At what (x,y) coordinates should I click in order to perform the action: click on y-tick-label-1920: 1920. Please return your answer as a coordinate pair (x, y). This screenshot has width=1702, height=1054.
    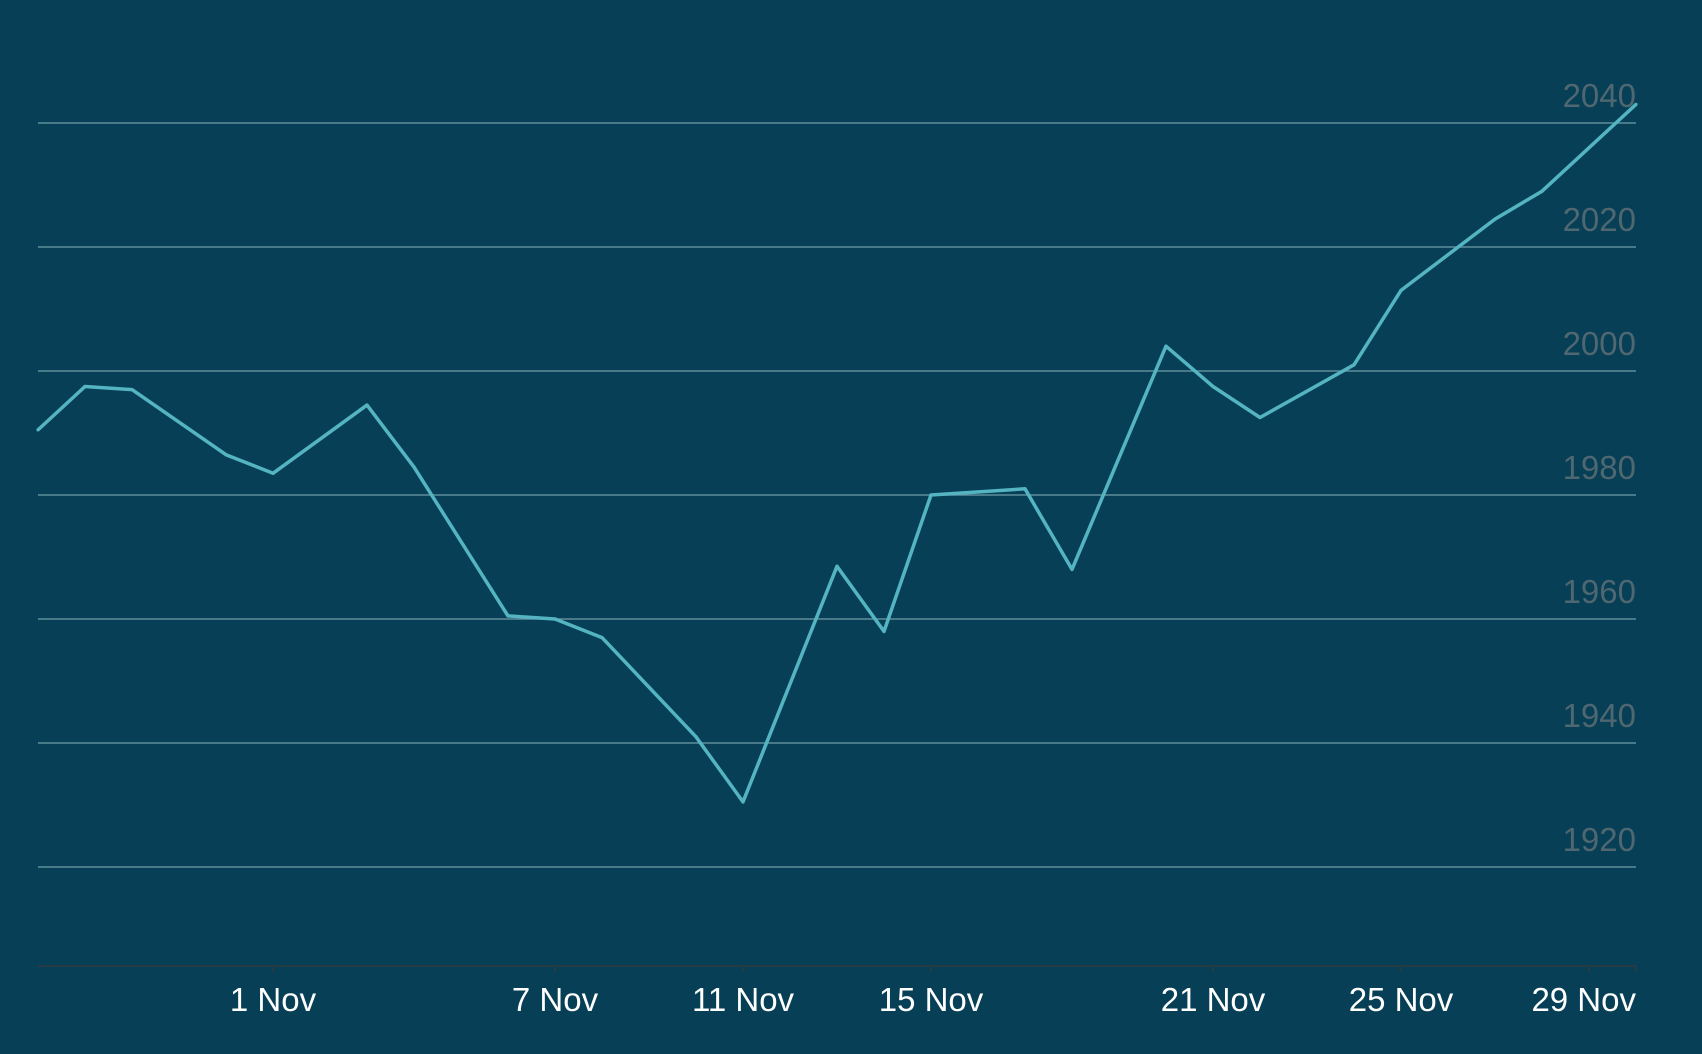
    Looking at the image, I should click on (1599, 839).